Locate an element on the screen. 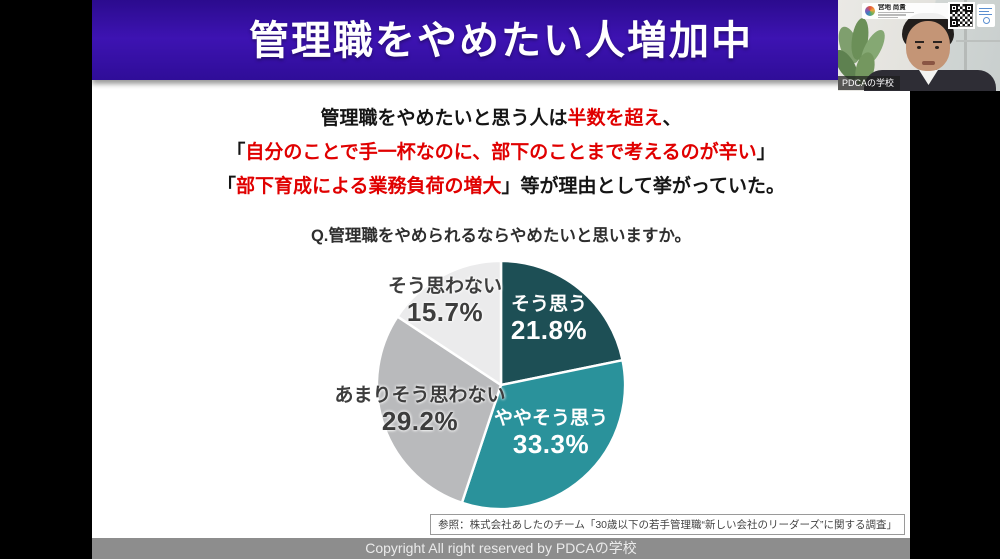  lead-segment: 、 is located at coordinates (672, 118).